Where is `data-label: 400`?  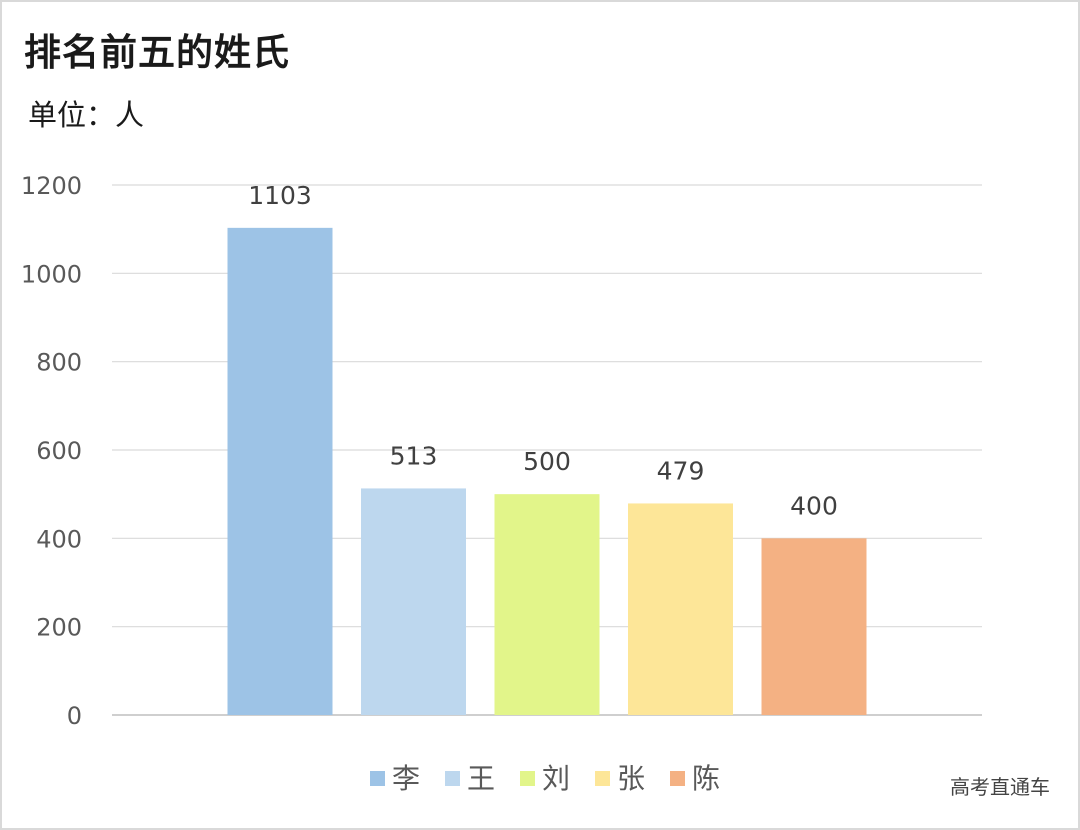 data-label: 400 is located at coordinates (814, 505).